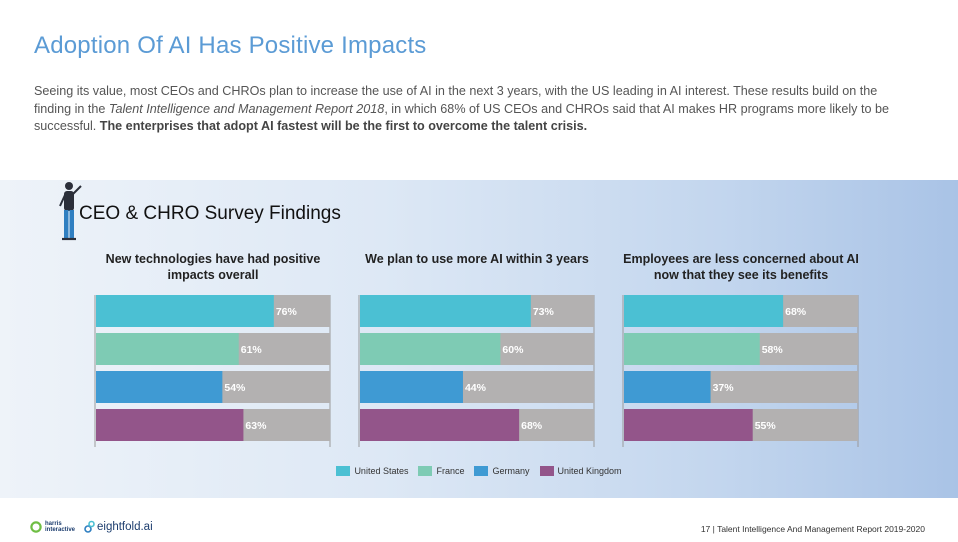  I want to click on legend-swatch-united-kingdom, so click(546, 471).